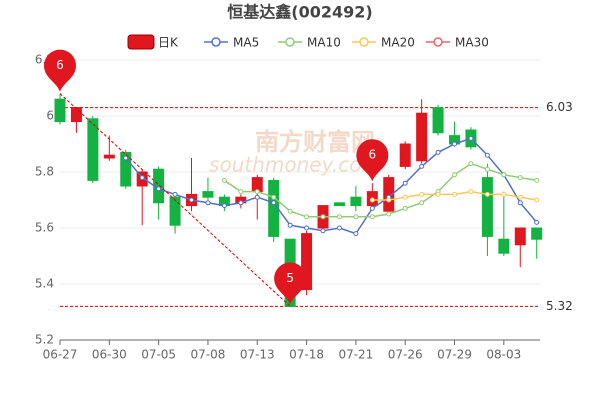 The height and width of the screenshot is (404, 600). I want to click on chart-title: 恒基达鑫(002492), so click(299, 12).